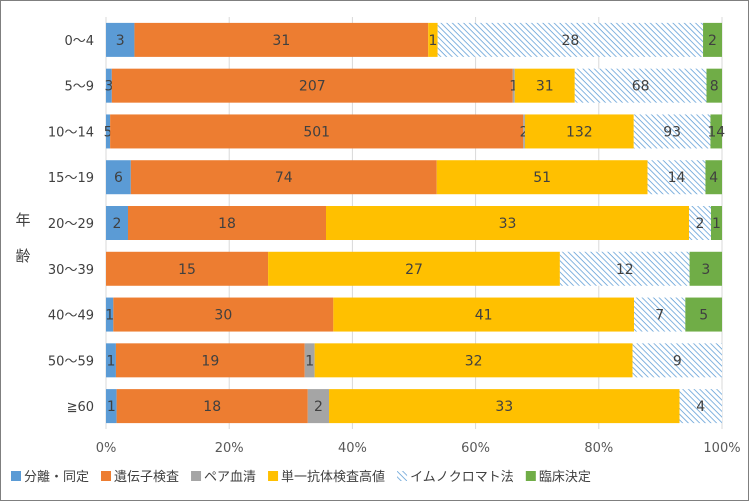 The height and width of the screenshot is (502, 749). I want to click on legend-label: 遺伝子検査, so click(146, 477).